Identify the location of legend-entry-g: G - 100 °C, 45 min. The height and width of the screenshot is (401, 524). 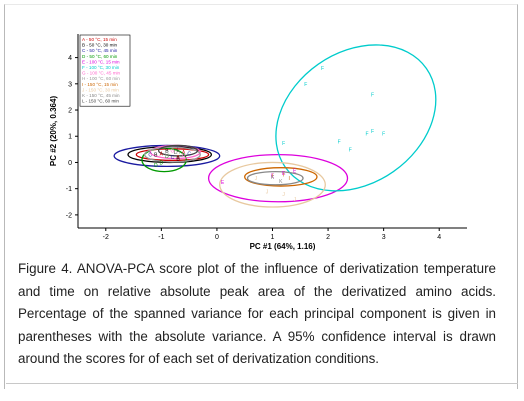
(101, 73).